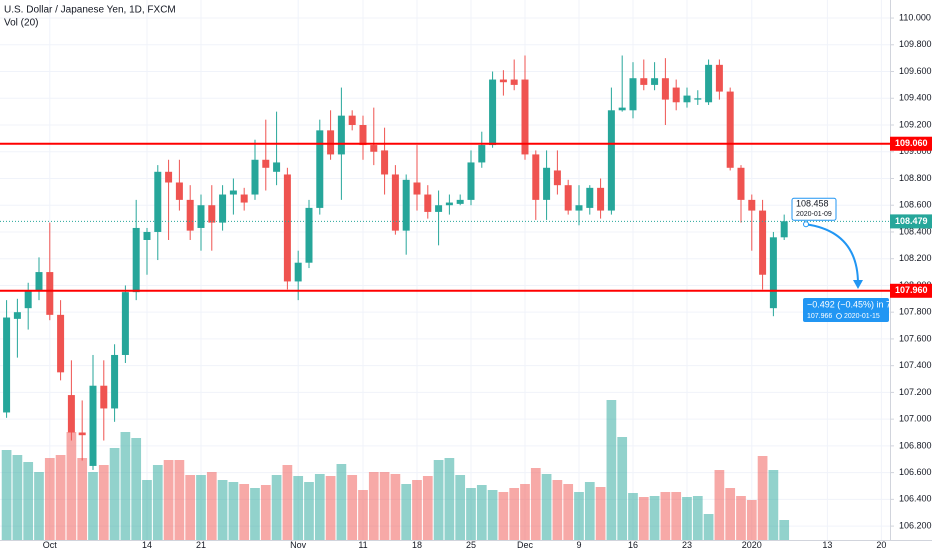 This screenshot has width=932, height=550. Describe the element at coordinates (687, 545) in the screenshot. I see `x-tick-label: 23` at that location.